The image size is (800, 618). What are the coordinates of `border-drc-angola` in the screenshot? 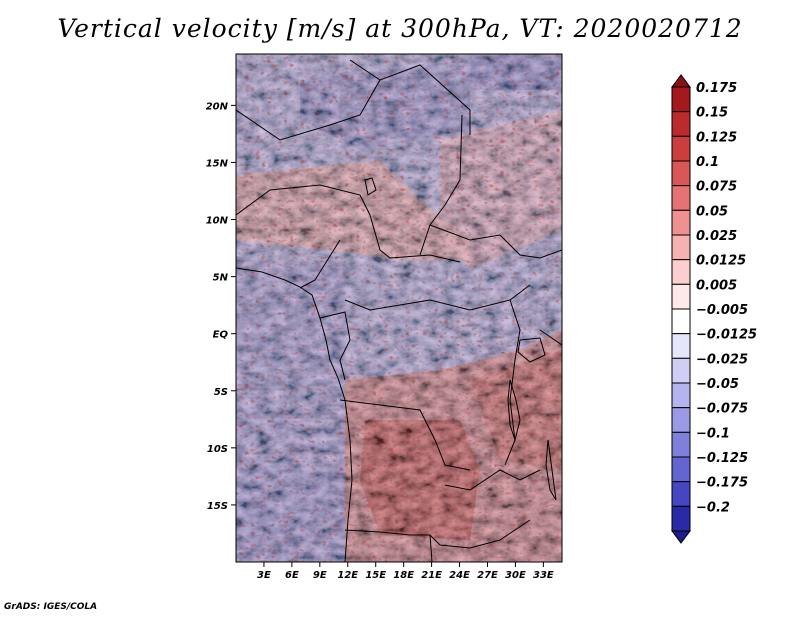 It's located at (405, 435).